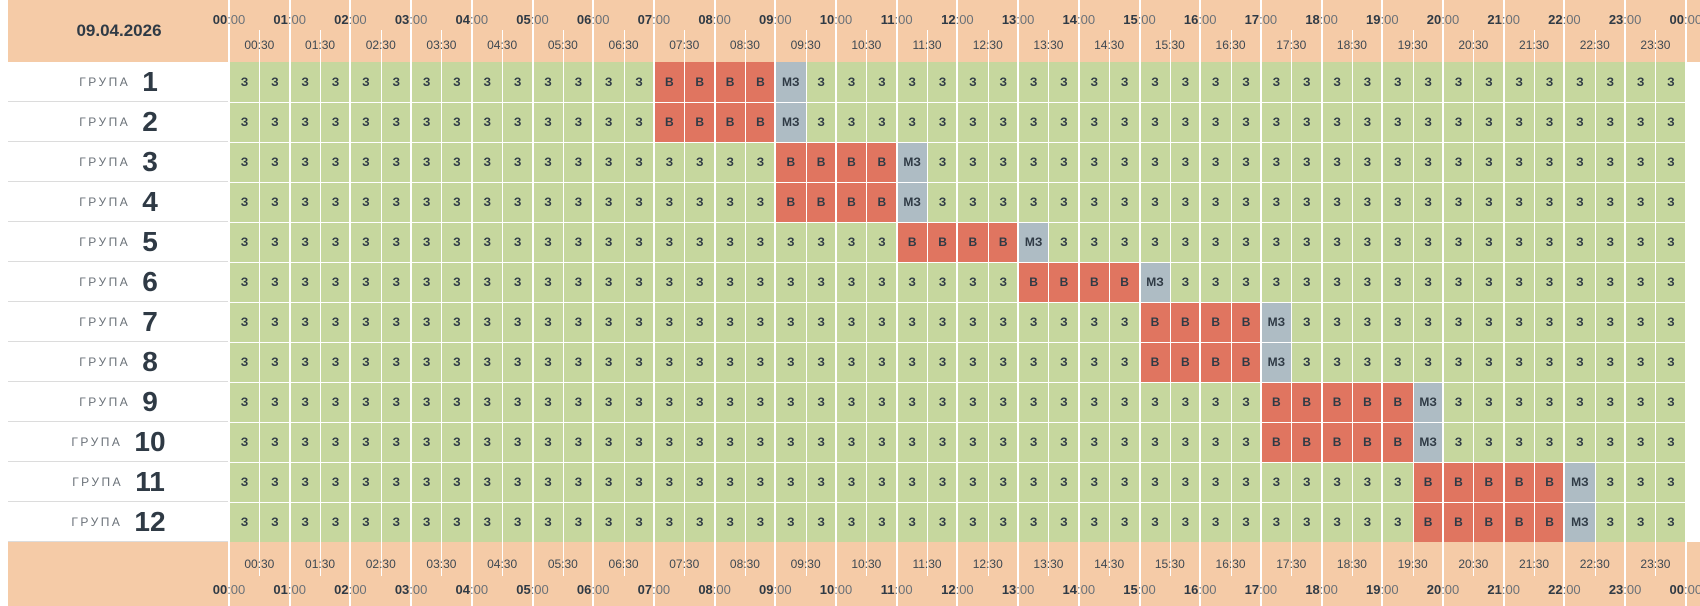  What do you see at coordinates (1261, 19) in the screenshot?
I see `hour-label: 17:00` at bounding box center [1261, 19].